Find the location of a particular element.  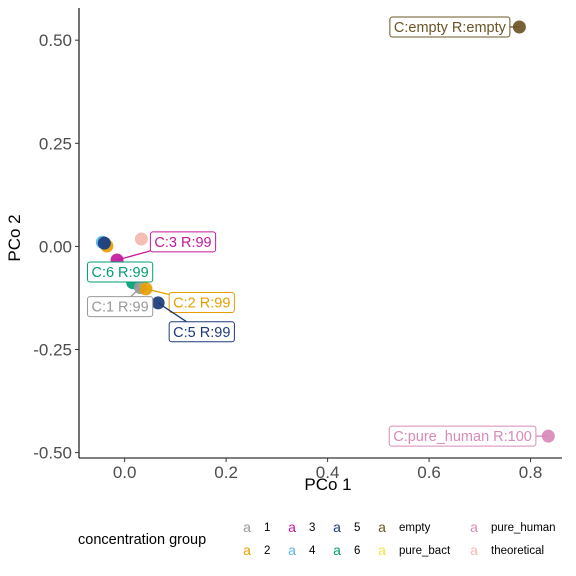

point-label-pure_human: C:pure_human R:100 is located at coordinates (468, 436).